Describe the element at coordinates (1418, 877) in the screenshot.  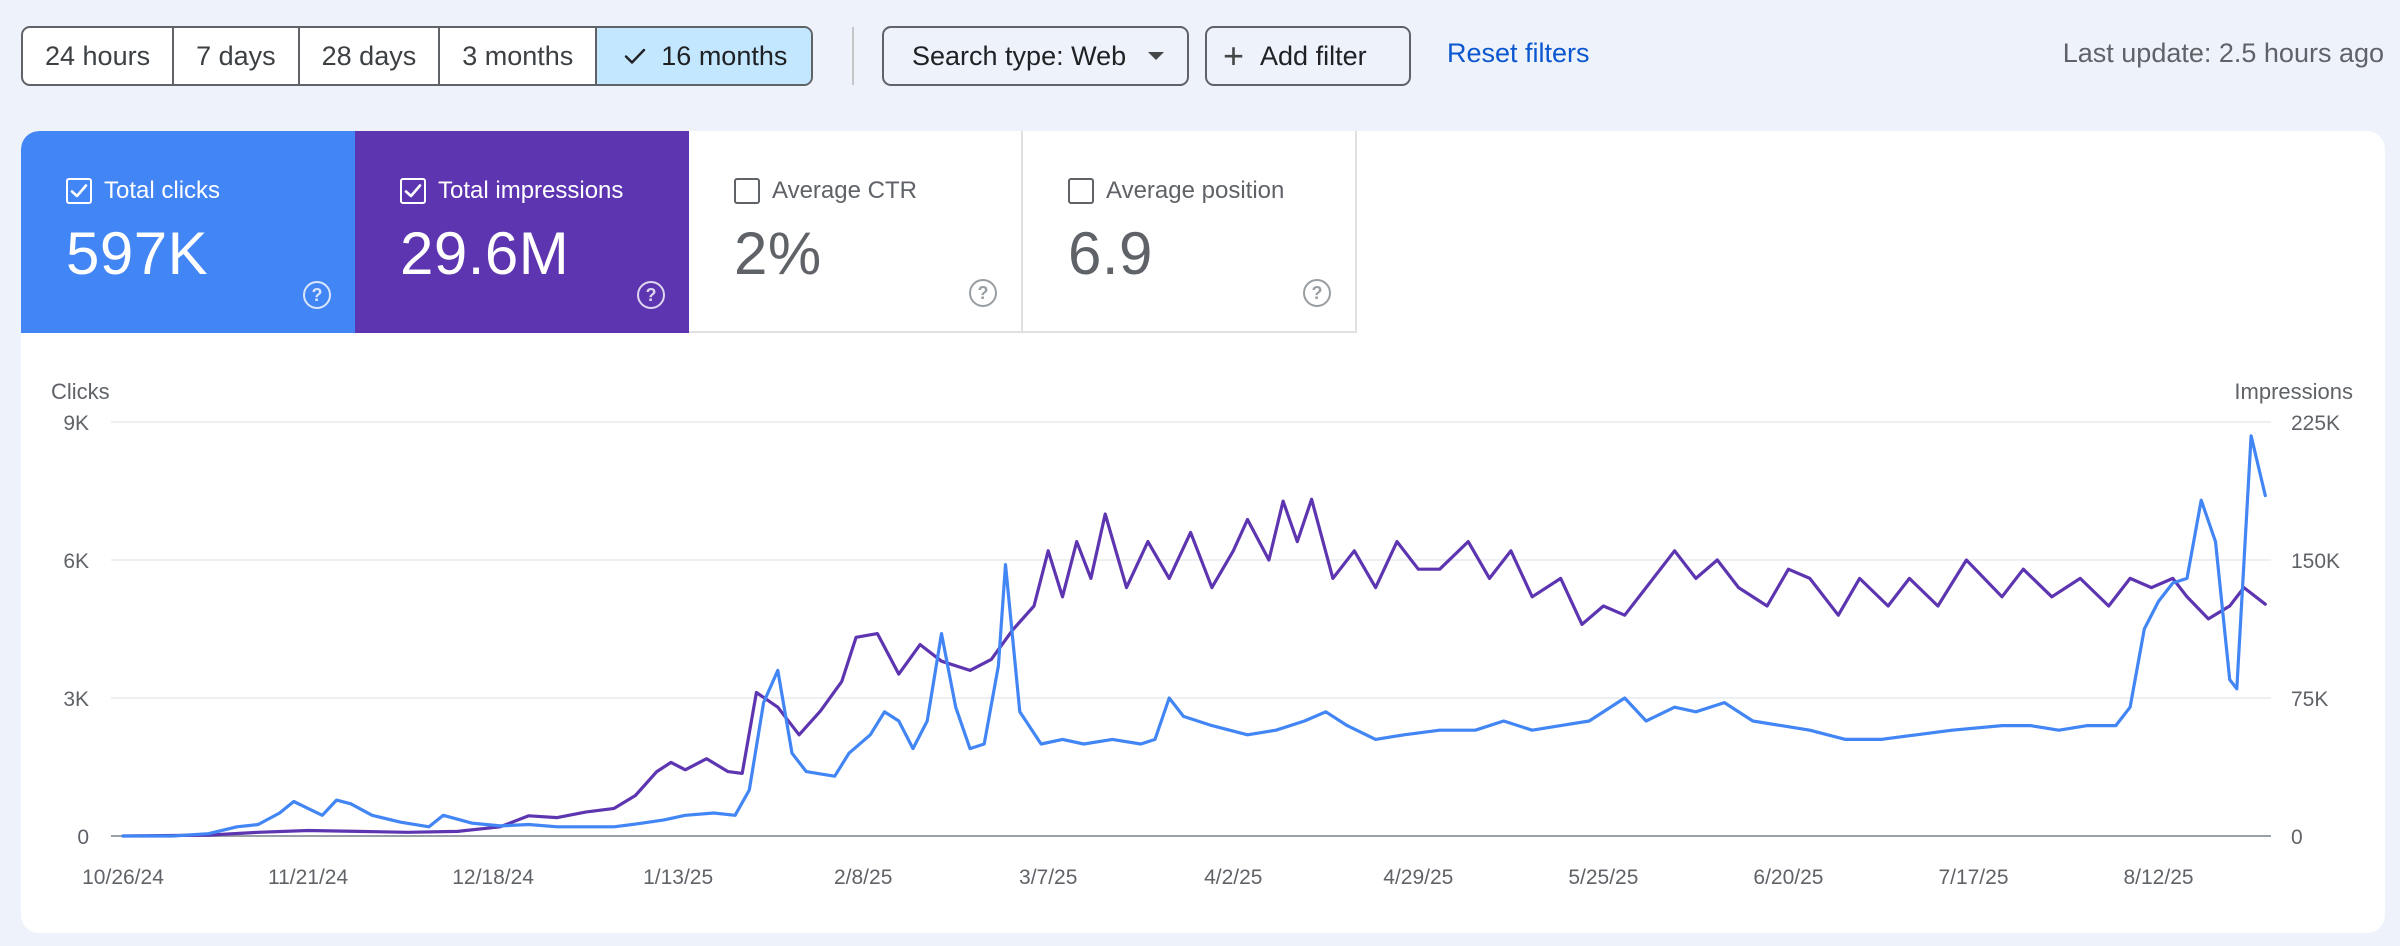
I see `x-tick-label: 4/29/25` at that location.